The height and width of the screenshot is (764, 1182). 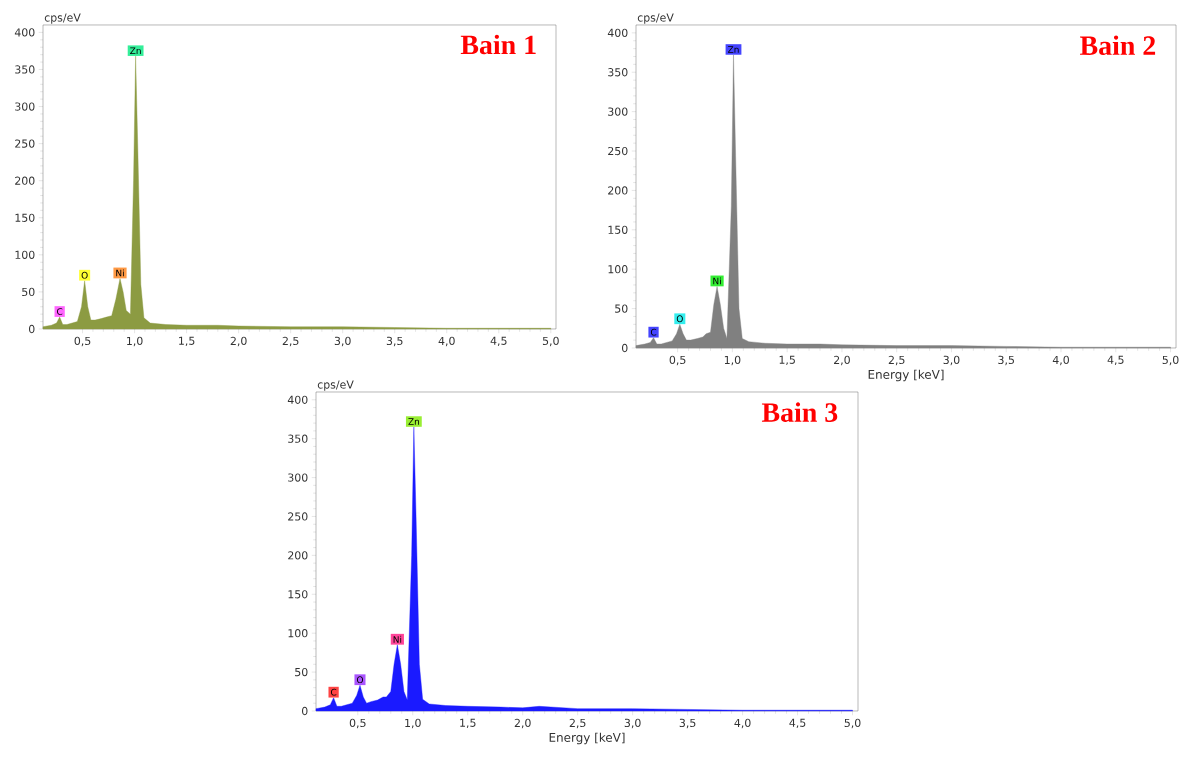 I want to click on chart-title: Bain 2, so click(x=1118, y=45).